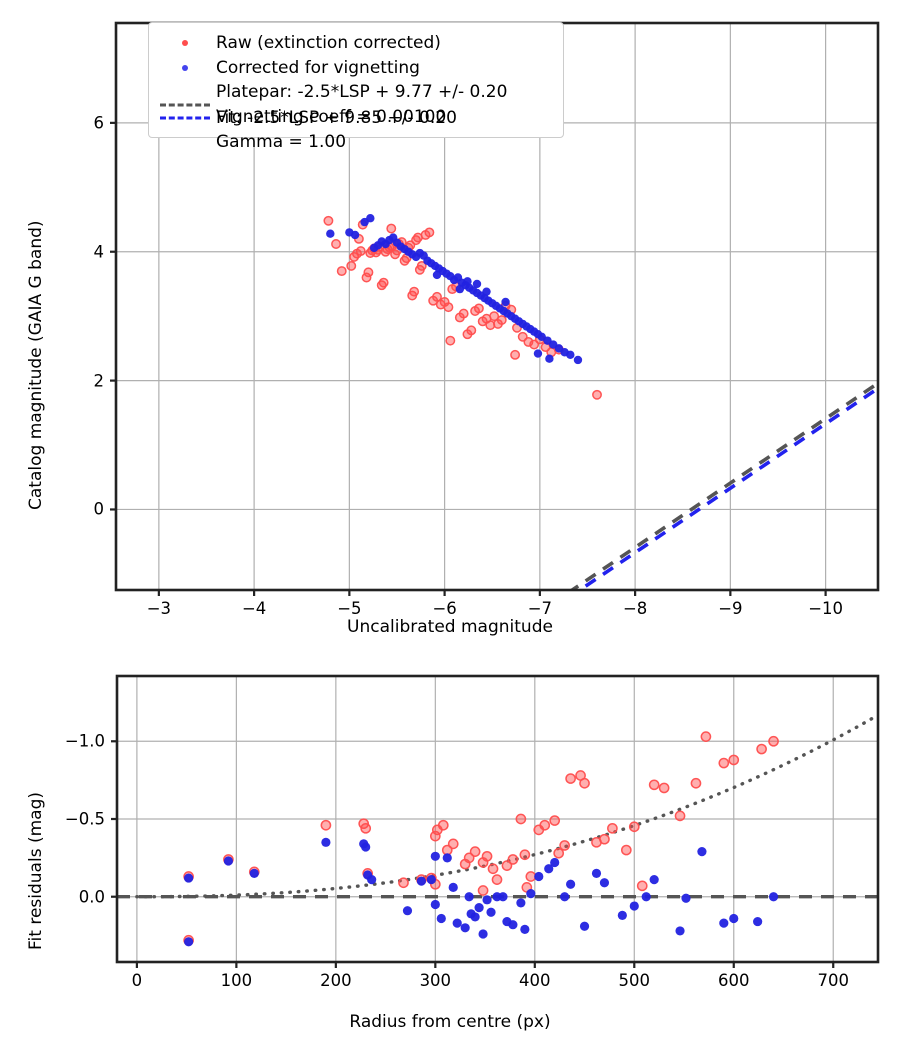 This screenshot has height=1050, width=900. What do you see at coordinates (826, 608) in the screenshot?
I see `x-tick-label: −10` at bounding box center [826, 608].